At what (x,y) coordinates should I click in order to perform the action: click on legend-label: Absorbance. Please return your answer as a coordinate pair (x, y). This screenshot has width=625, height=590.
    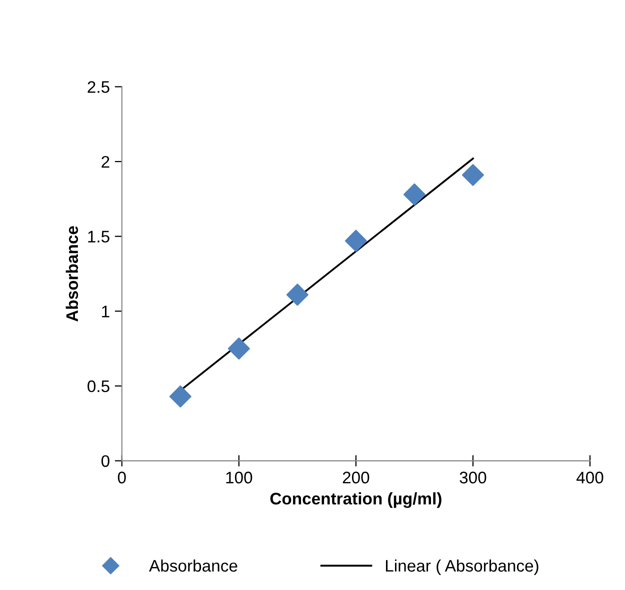
    Looking at the image, I should click on (193, 565).